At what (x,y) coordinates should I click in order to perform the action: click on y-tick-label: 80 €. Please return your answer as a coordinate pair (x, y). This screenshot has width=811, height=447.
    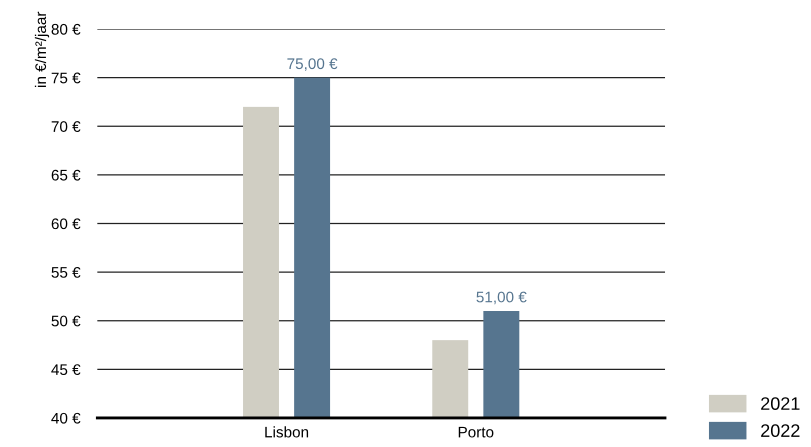
    Looking at the image, I should click on (66, 29).